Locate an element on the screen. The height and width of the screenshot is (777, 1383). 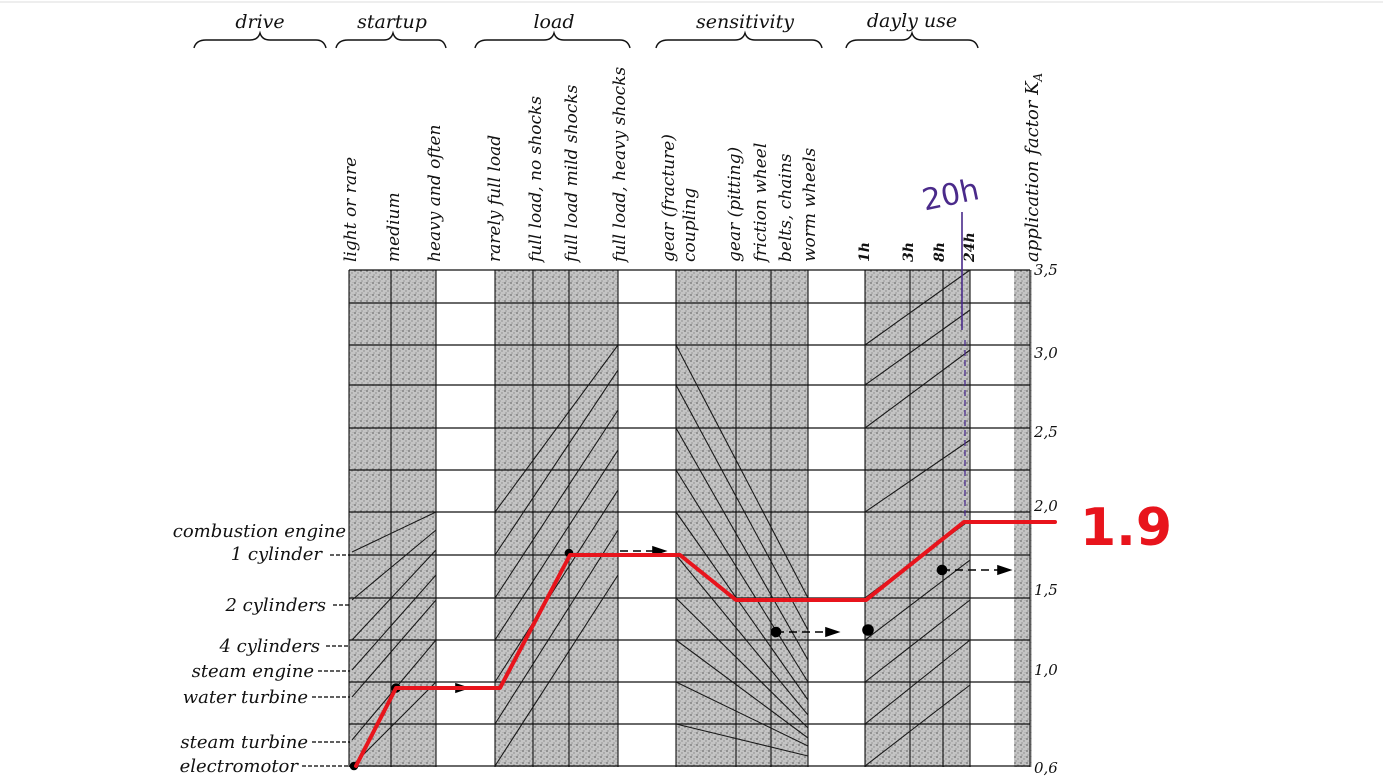
ka-tick: 2,0 is located at coordinates (1045, 506).